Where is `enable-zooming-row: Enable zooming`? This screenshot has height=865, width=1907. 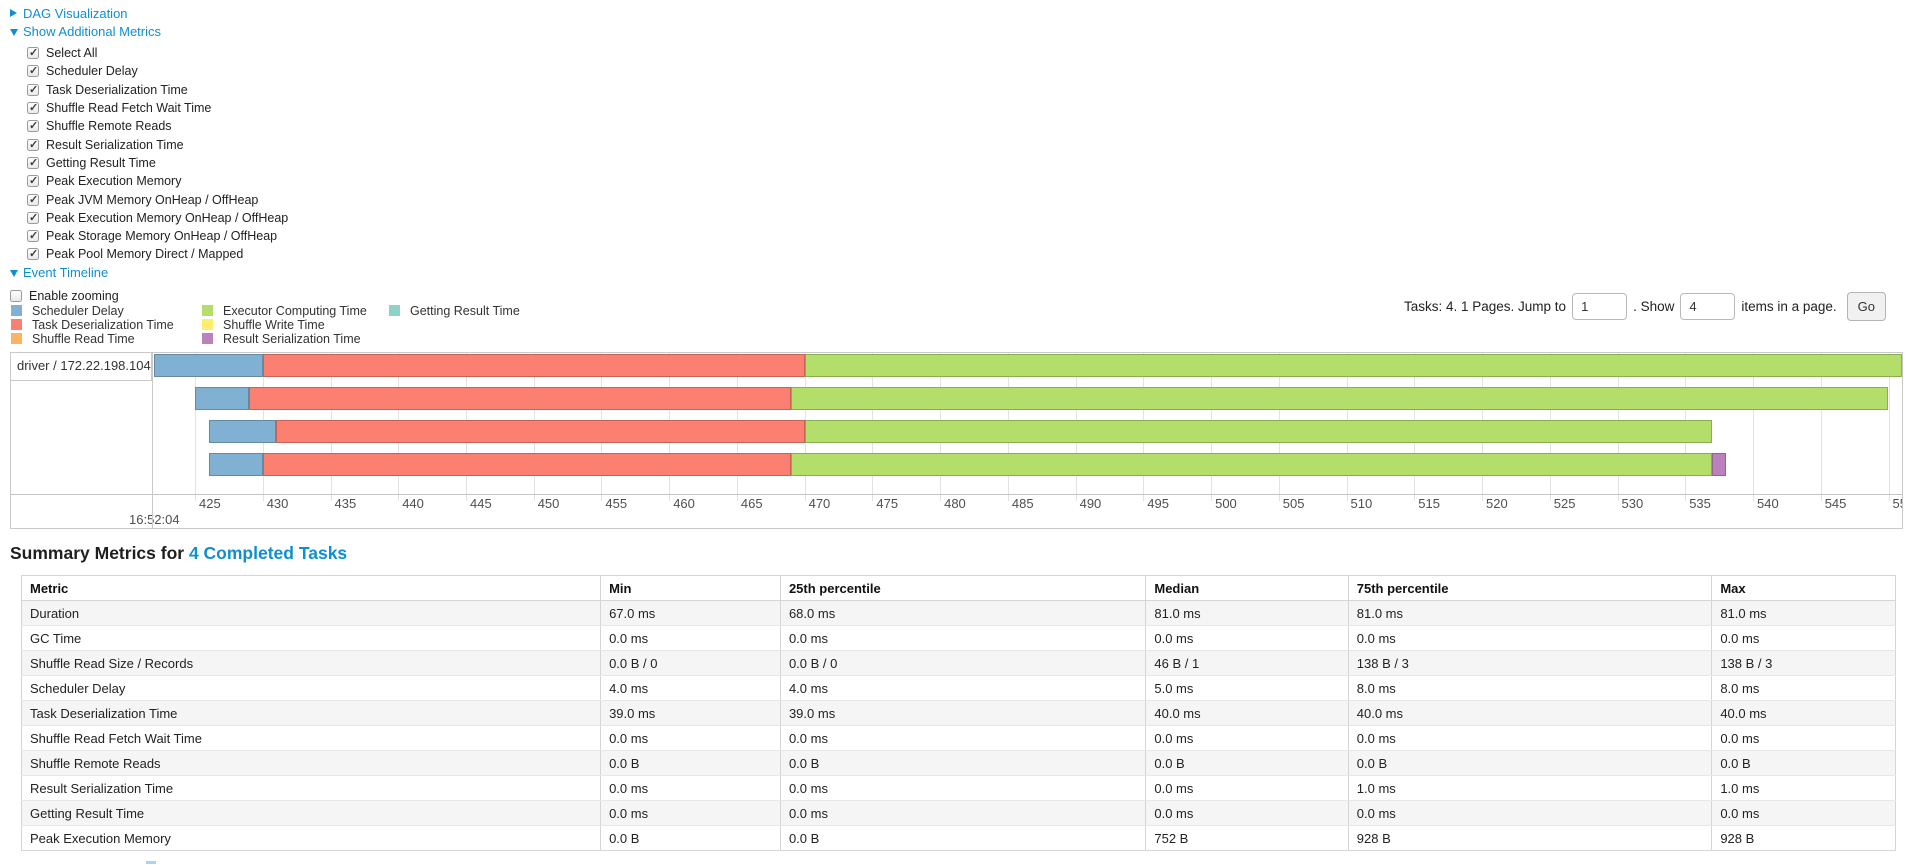 enable-zooming-row: Enable zooming is located at coordinates (149, 296).